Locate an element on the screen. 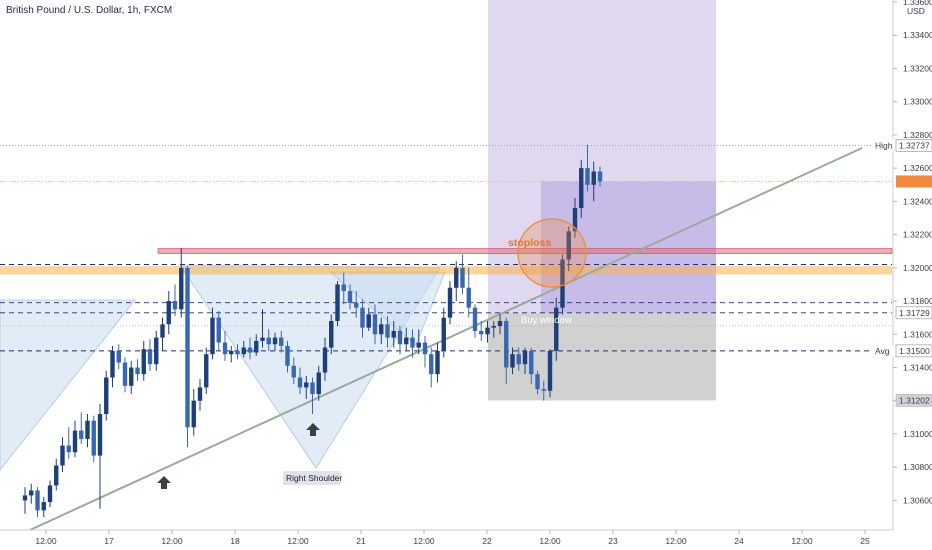 The width and height of the screenshot is (932, 550). buy-window-label: Buy window is located at coordinates (546, 320).